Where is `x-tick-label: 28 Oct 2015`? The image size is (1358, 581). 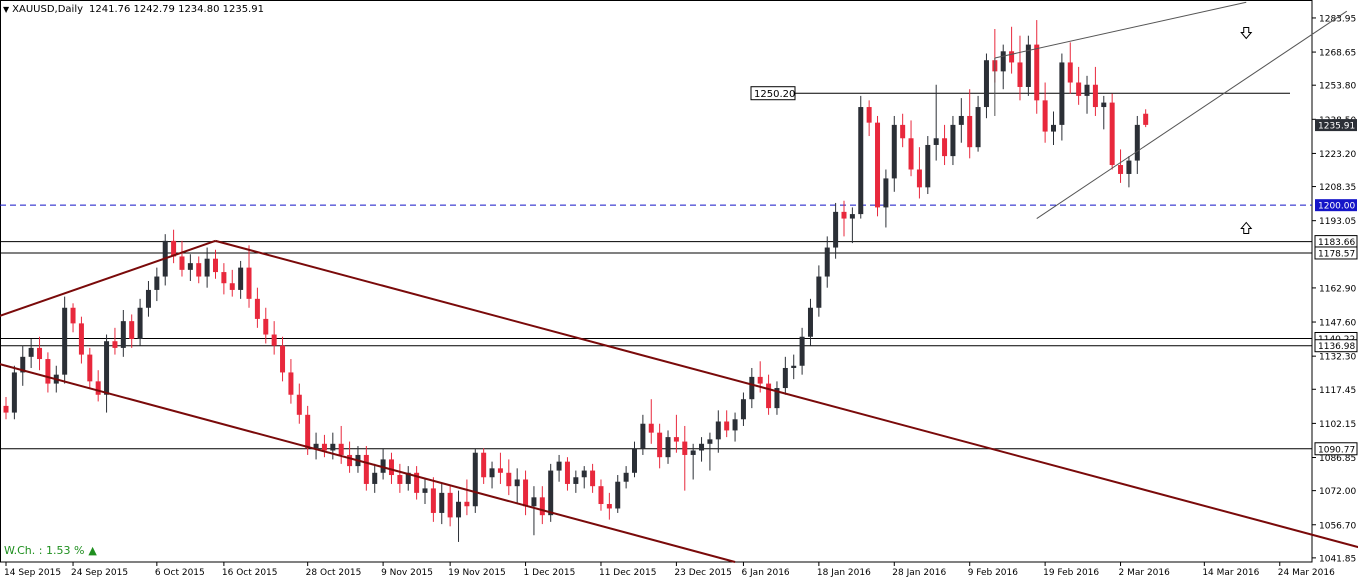 x-tick-label: 28 Oct 2015 is located at coordinates (334, 573).